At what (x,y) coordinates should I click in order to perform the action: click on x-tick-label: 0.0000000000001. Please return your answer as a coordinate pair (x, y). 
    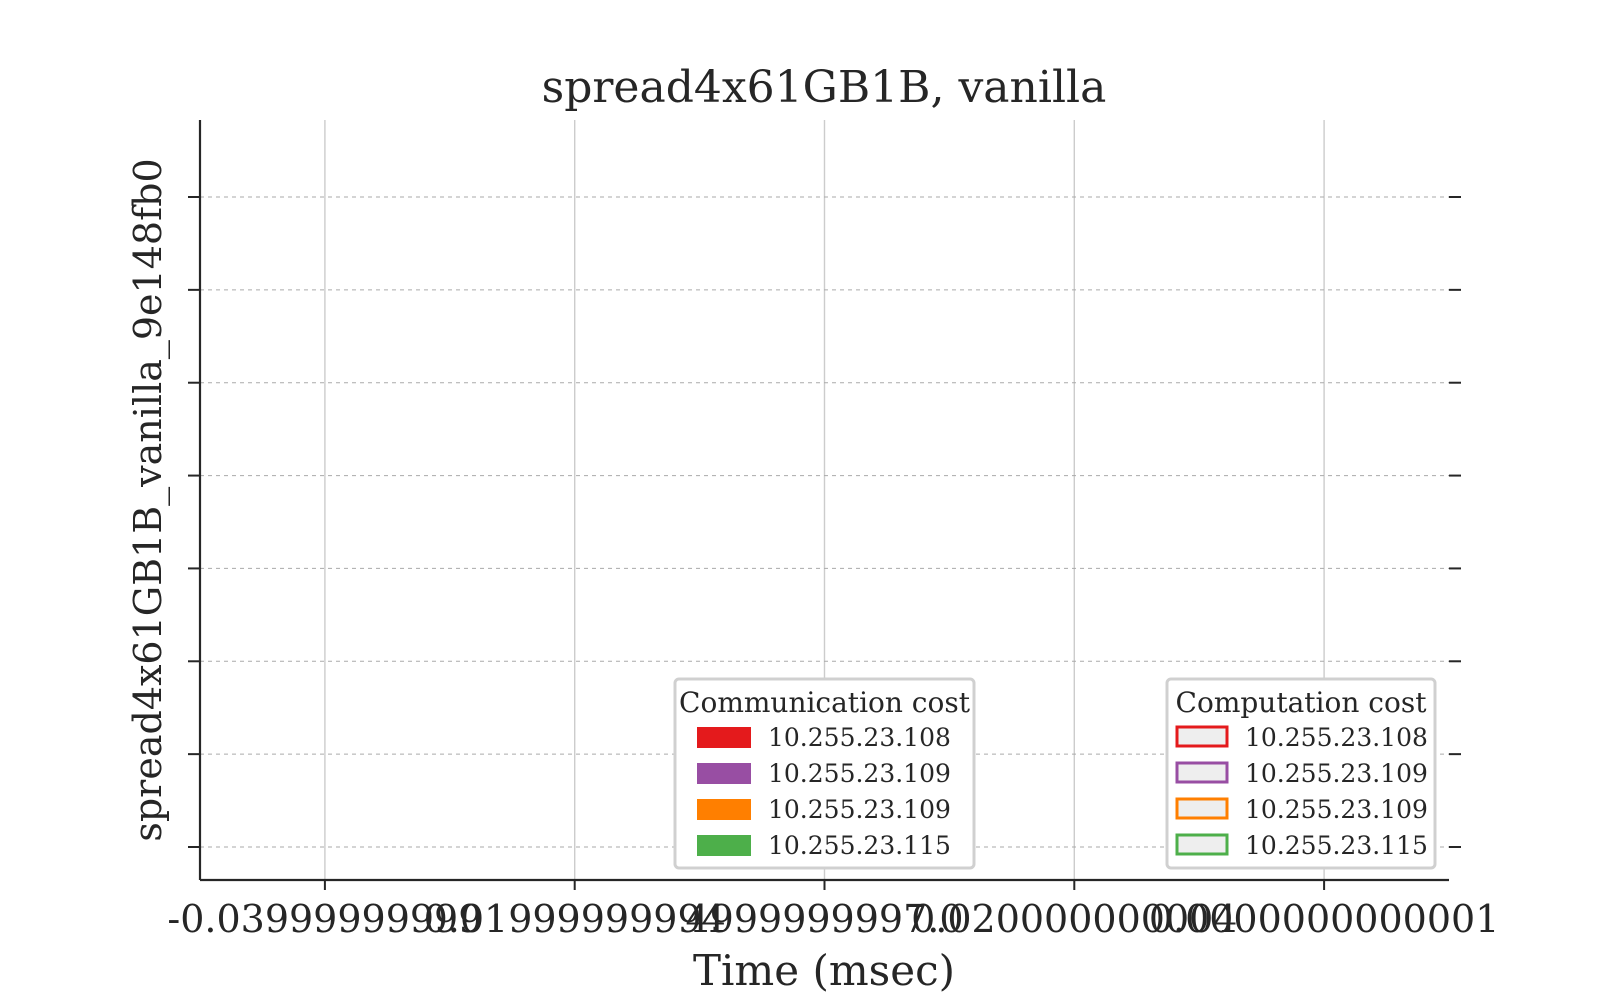
    Looking at the image, I should click on (1324, 919).